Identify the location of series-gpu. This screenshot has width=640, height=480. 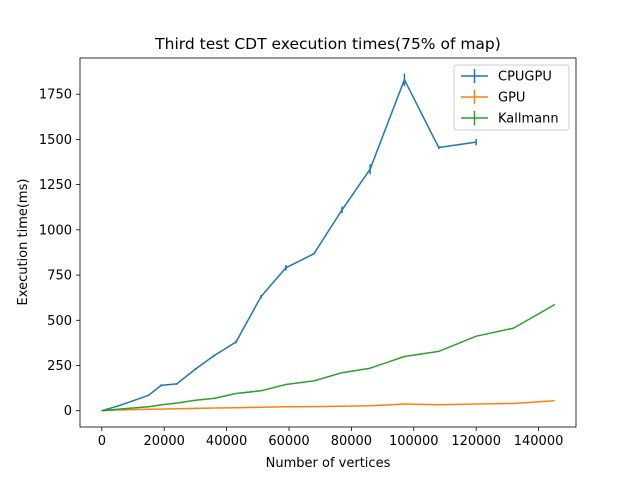
(328, 406).